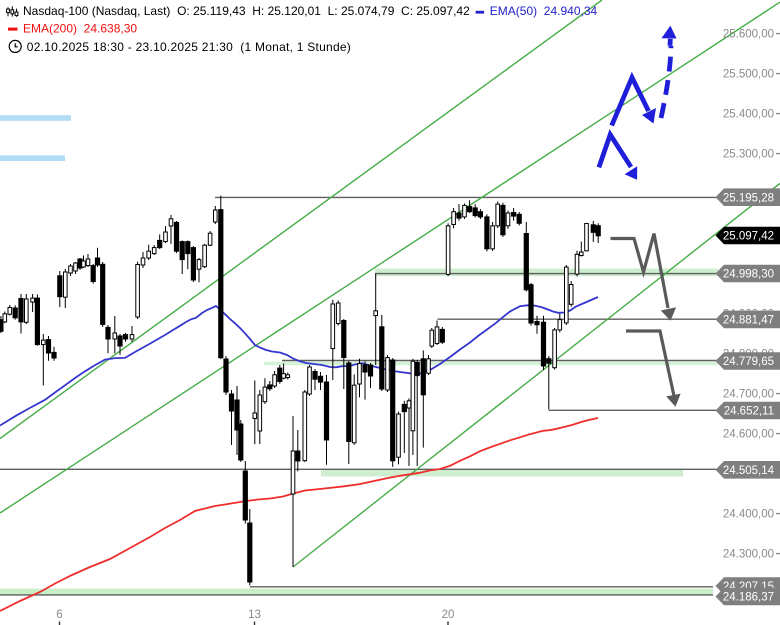 The image size is (780, 625). What do you see at coordinates (748, 237) in the screenshot?
I see `svg-text: 25.097,42` at bounding box center [748, 237].